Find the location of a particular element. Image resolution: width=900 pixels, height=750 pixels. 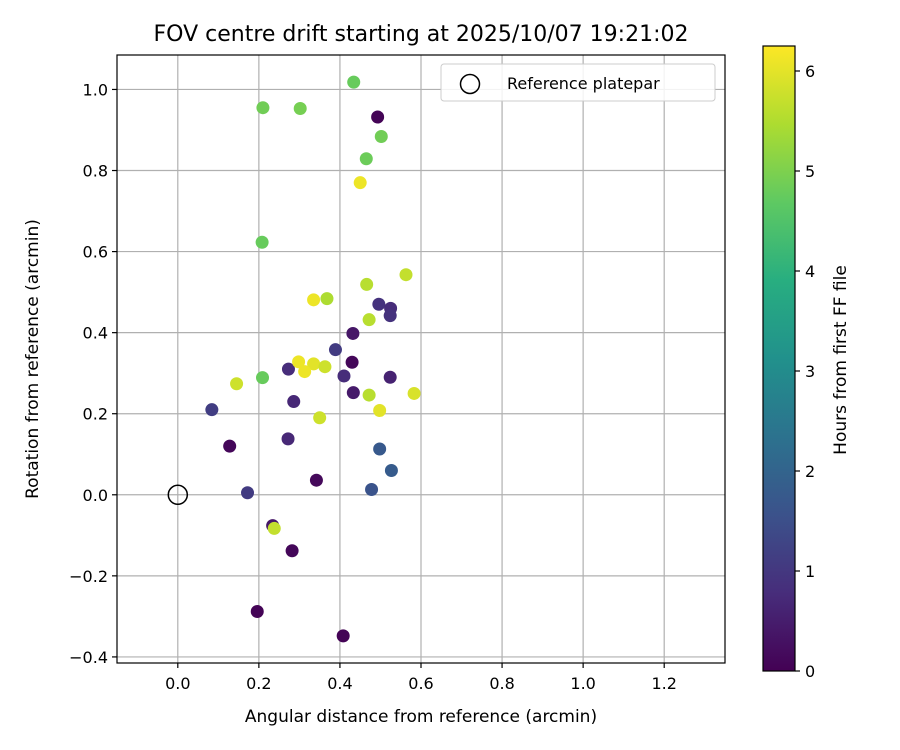

legend-box is located at coordinates (578, 82).